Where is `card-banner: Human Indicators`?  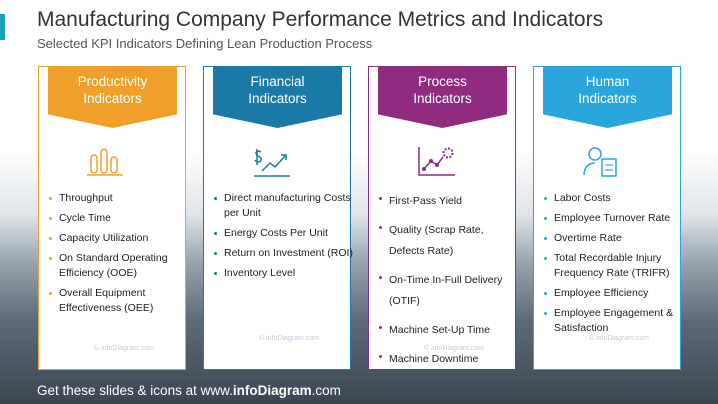 card-banner: Human Indicators is located at coordinates (607, 97).